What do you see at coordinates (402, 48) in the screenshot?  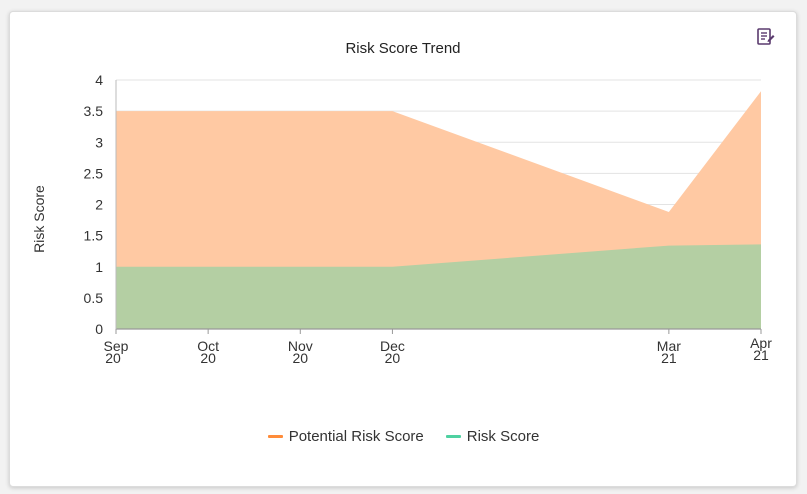 I see `chart-title: Risk Score Trend` at bounding box center [402, 48].